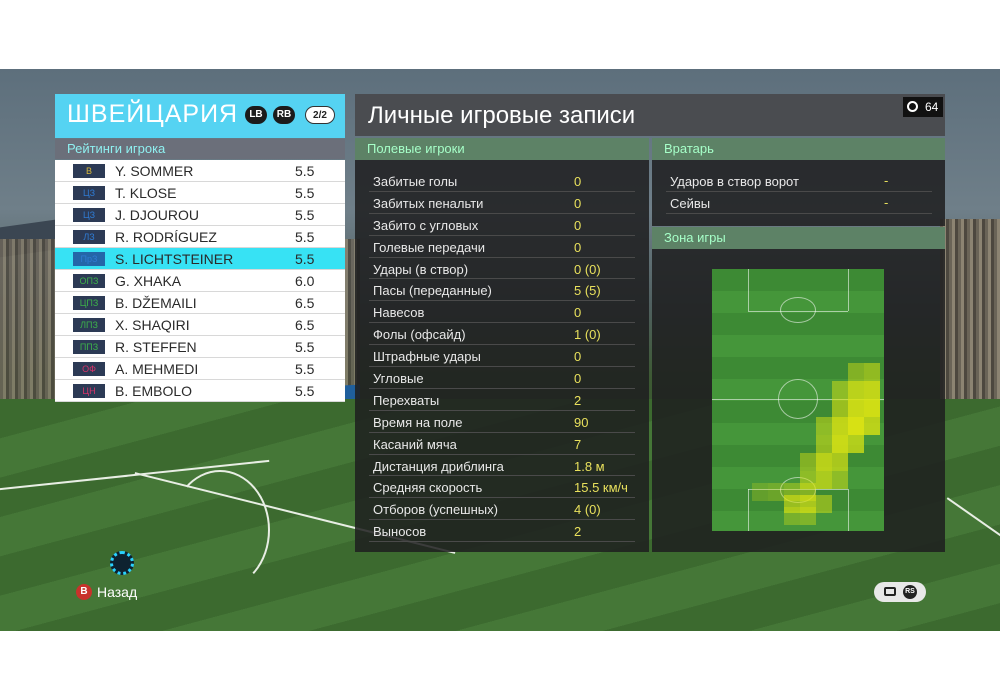 This screenshot has width=1000, height=700. Describe the element at coordinates (886, 202) in the screenshot. I see `gk-stat-value: -` at that location.